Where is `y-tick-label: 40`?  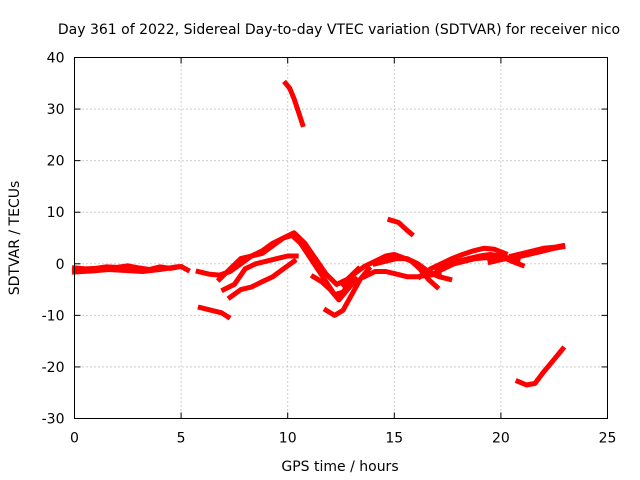
y-tick-label: 40 is located at coordinates (56, 59).